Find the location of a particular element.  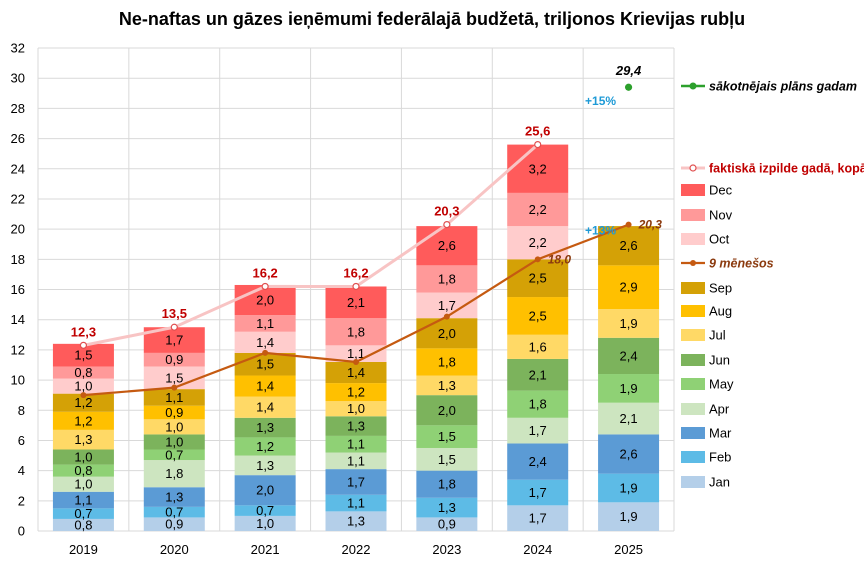

legend-nine-marker is located at coordinates (693, 263).